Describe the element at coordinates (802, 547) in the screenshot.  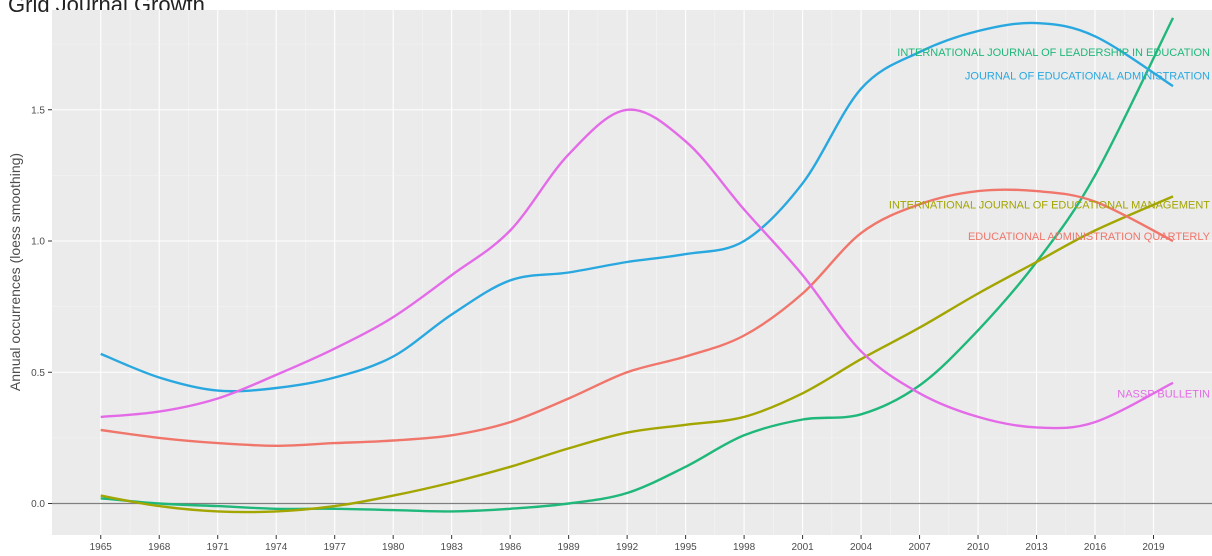
I see `x-tick-label: 2001` at that location.